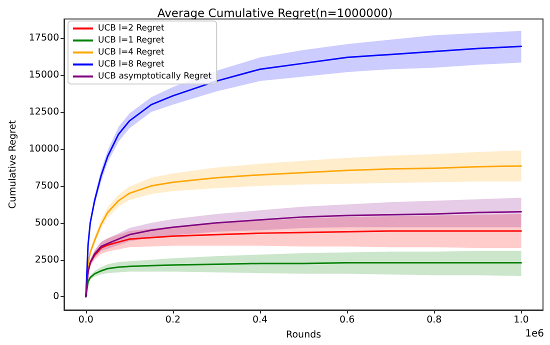 The width and height of the screenshot is (550, 345). Describe the element at coordinates (131, 65) in the screenshot. I see `legend-label: UCB l=8 Regret` at that location.